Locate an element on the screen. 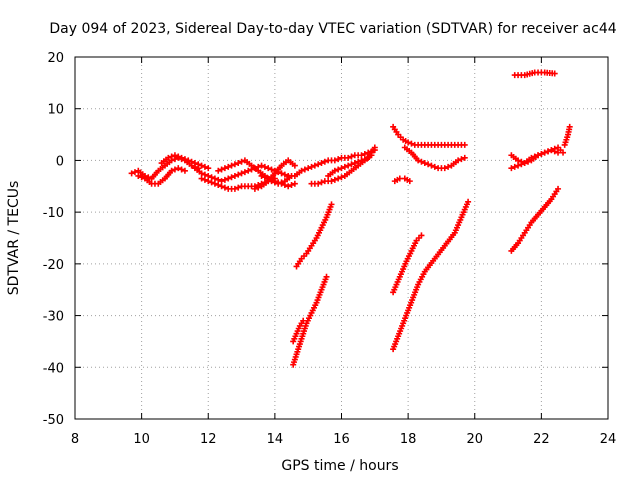  y-tick-label: 20 is located at coordinates (55, 58).